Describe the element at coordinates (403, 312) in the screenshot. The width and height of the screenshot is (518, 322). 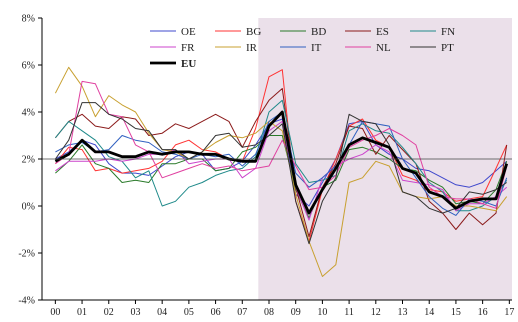
I see `x-tick-label: 13` at that location.